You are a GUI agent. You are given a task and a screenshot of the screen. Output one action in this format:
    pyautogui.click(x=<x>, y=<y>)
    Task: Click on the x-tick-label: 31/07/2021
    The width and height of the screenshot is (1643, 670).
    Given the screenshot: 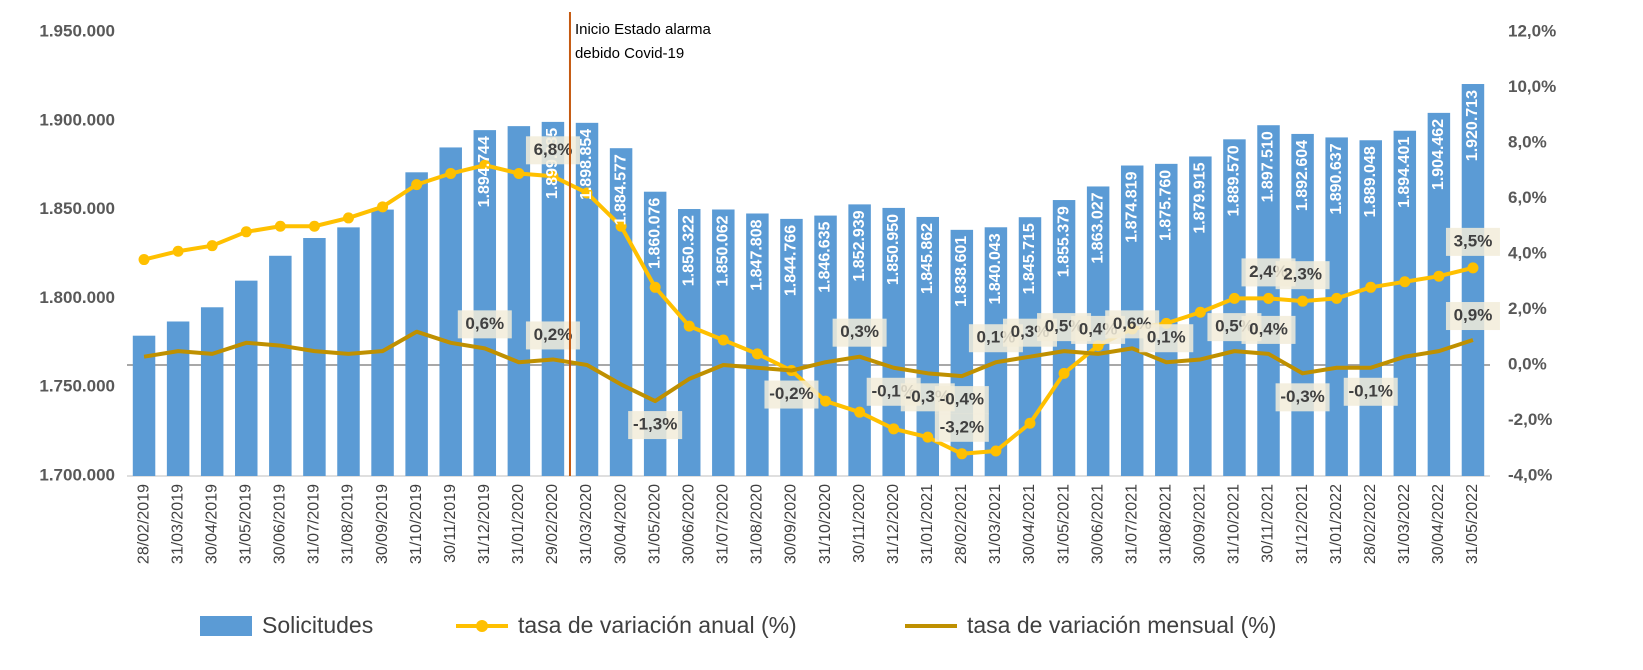 What is the action you would take?
    pyautogui.click(x=1131, y=524)
    